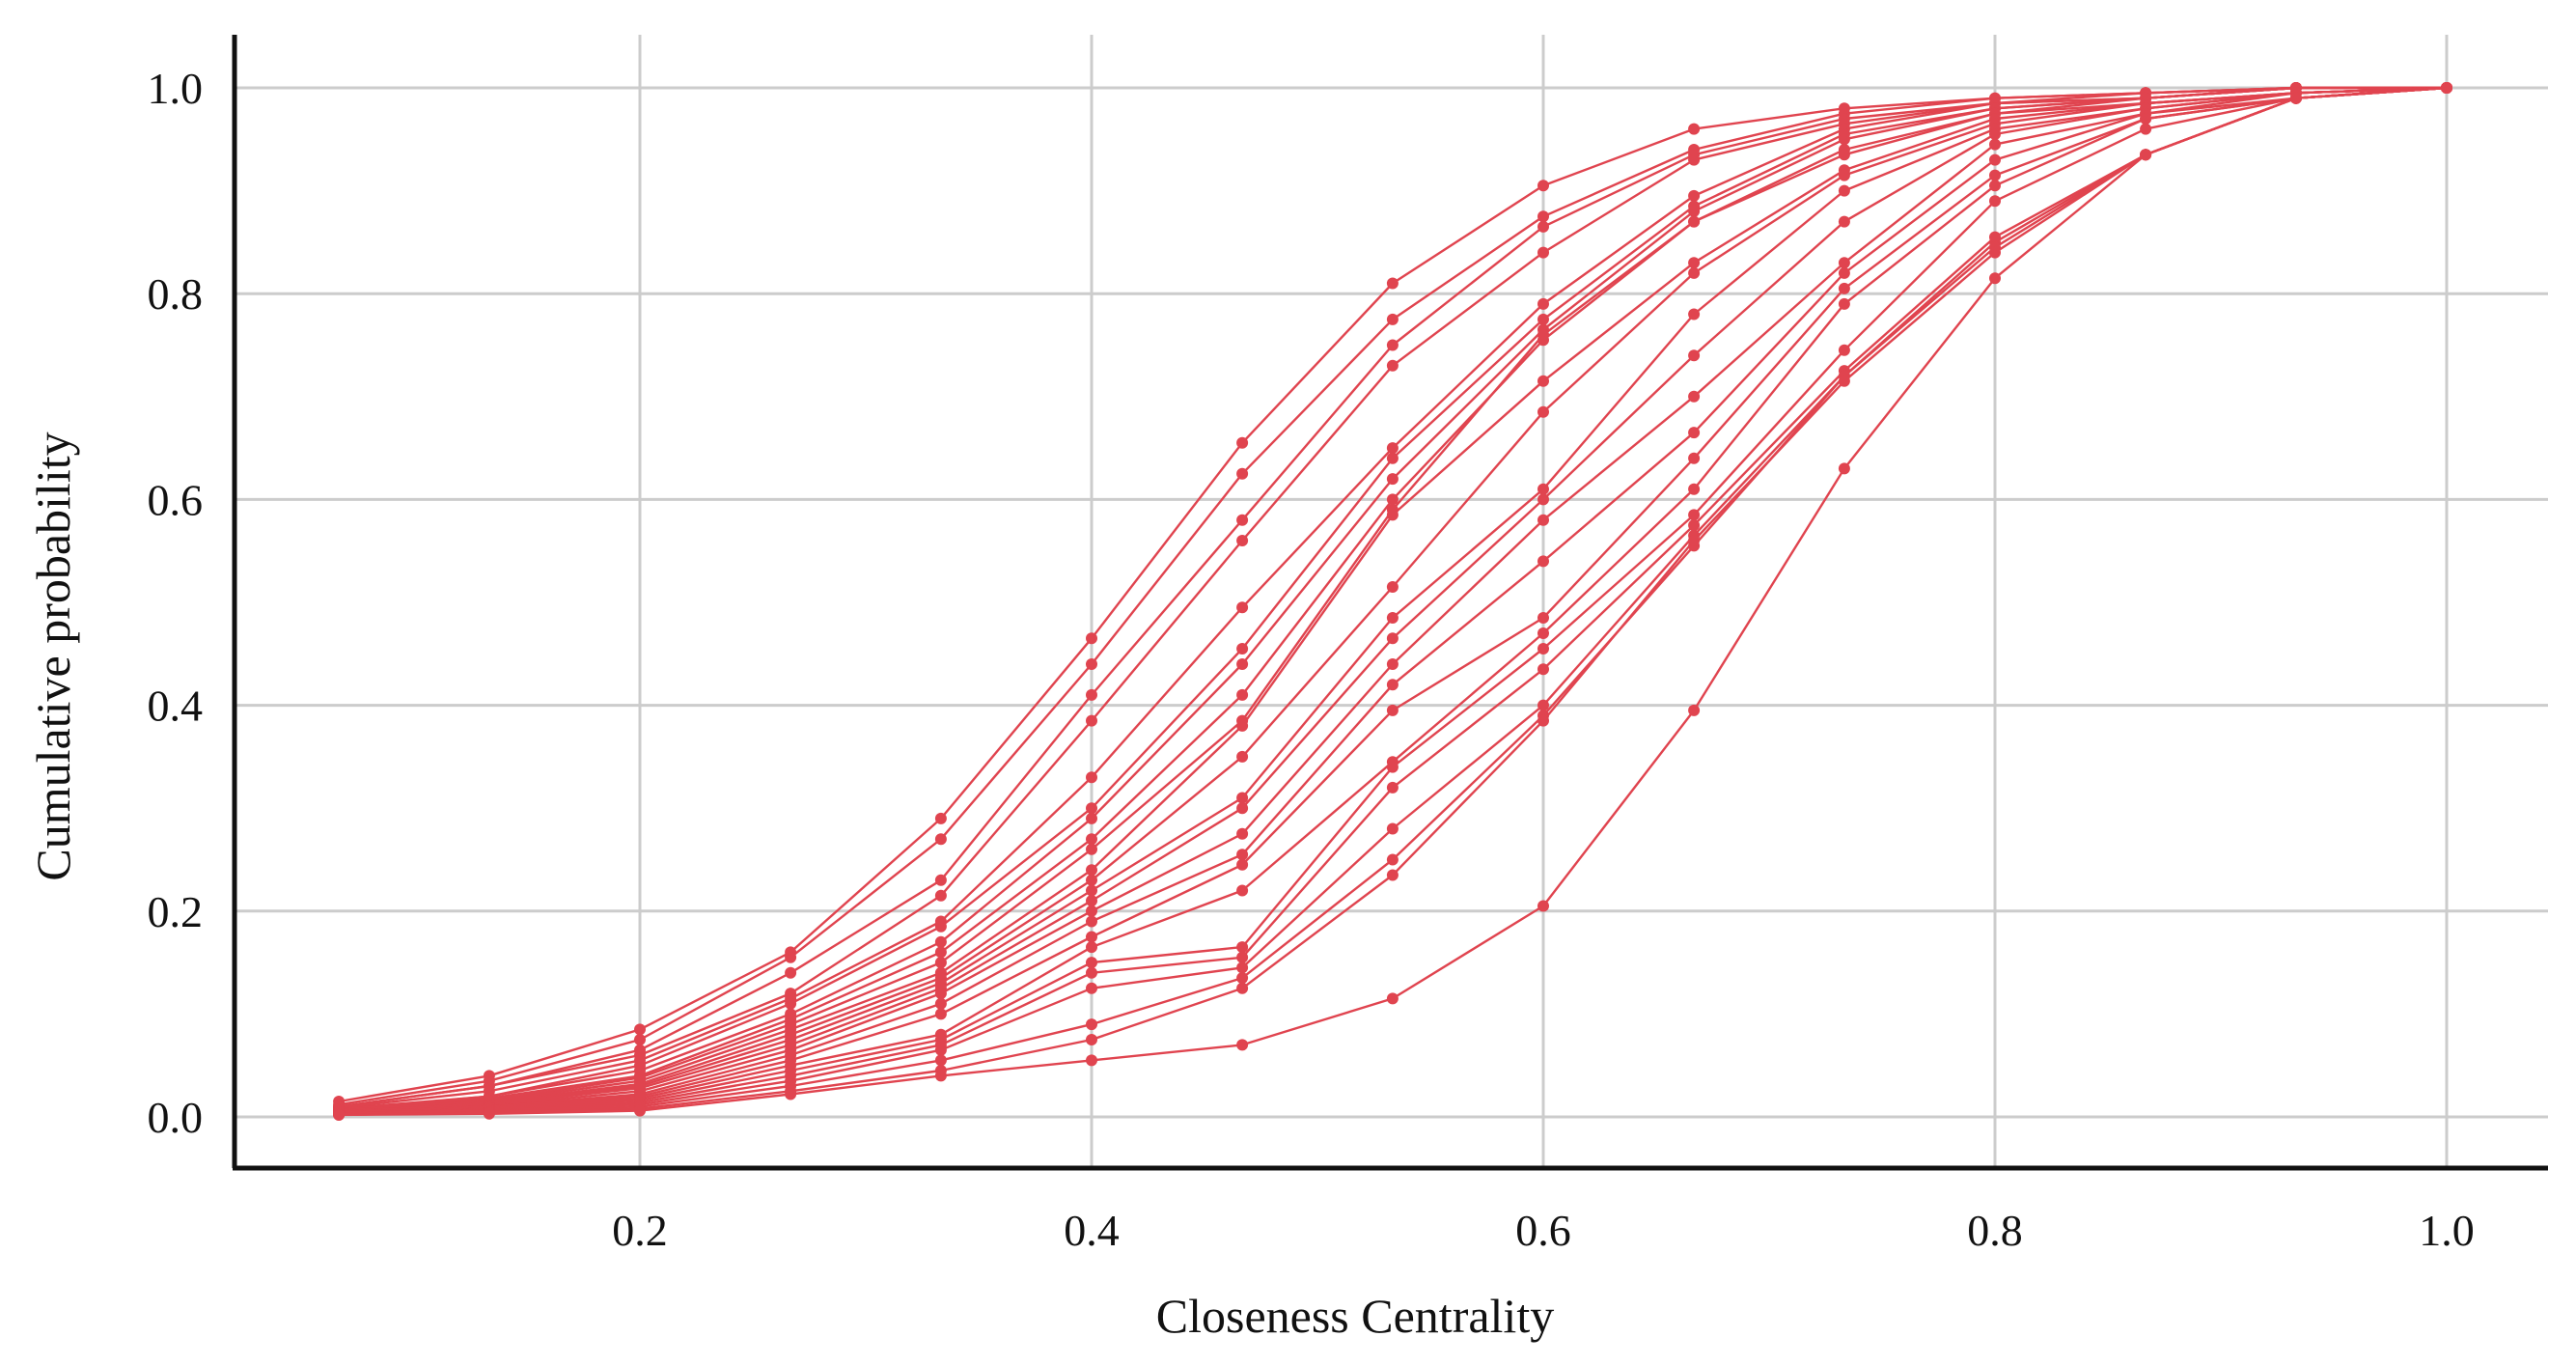 The width and height of the screenshot is (2576, 1365). Describe the element at coordinates (176, 911) in the screenshot. I see `y-tick-label-1: 0.2` at that location.